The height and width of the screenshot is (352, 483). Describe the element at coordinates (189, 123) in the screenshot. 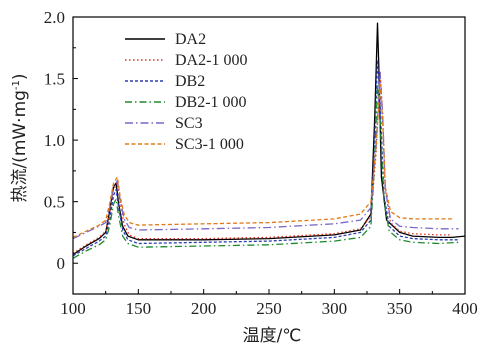

I see `legend-label: SC3` at that location.